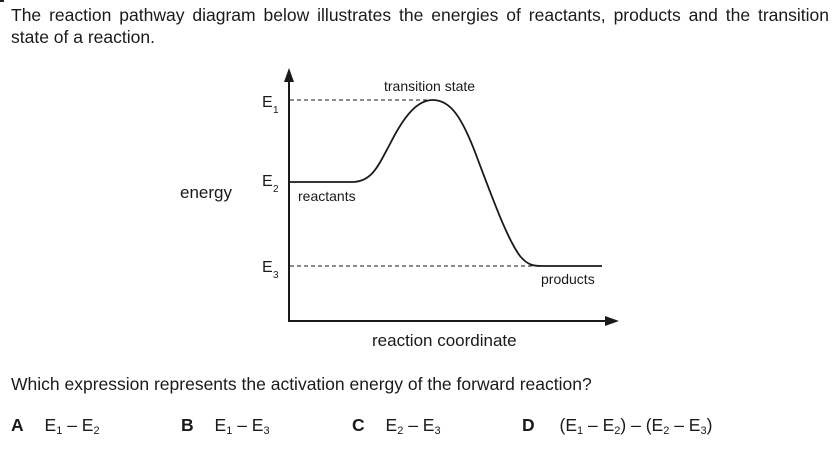 This screenshot has height=455, width=838. Describe the element at coordinates (327, 196) in the screenshot. I see `reactants-label: reactants` at that location.